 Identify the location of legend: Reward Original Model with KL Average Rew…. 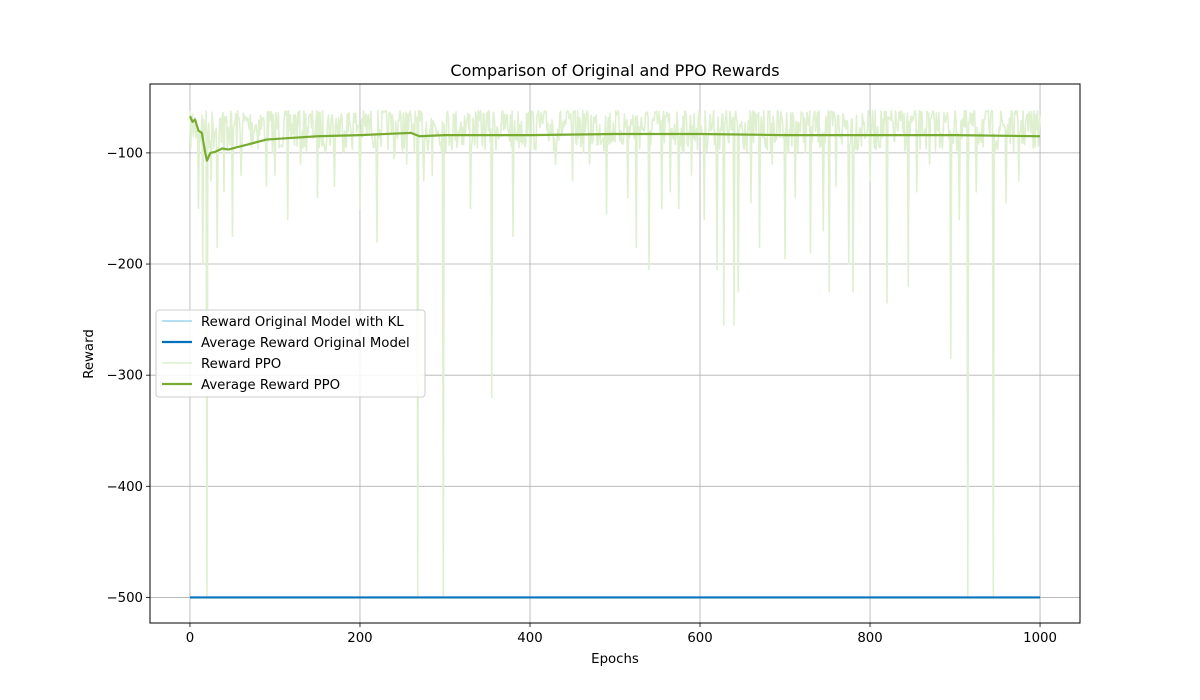
(290, 353).